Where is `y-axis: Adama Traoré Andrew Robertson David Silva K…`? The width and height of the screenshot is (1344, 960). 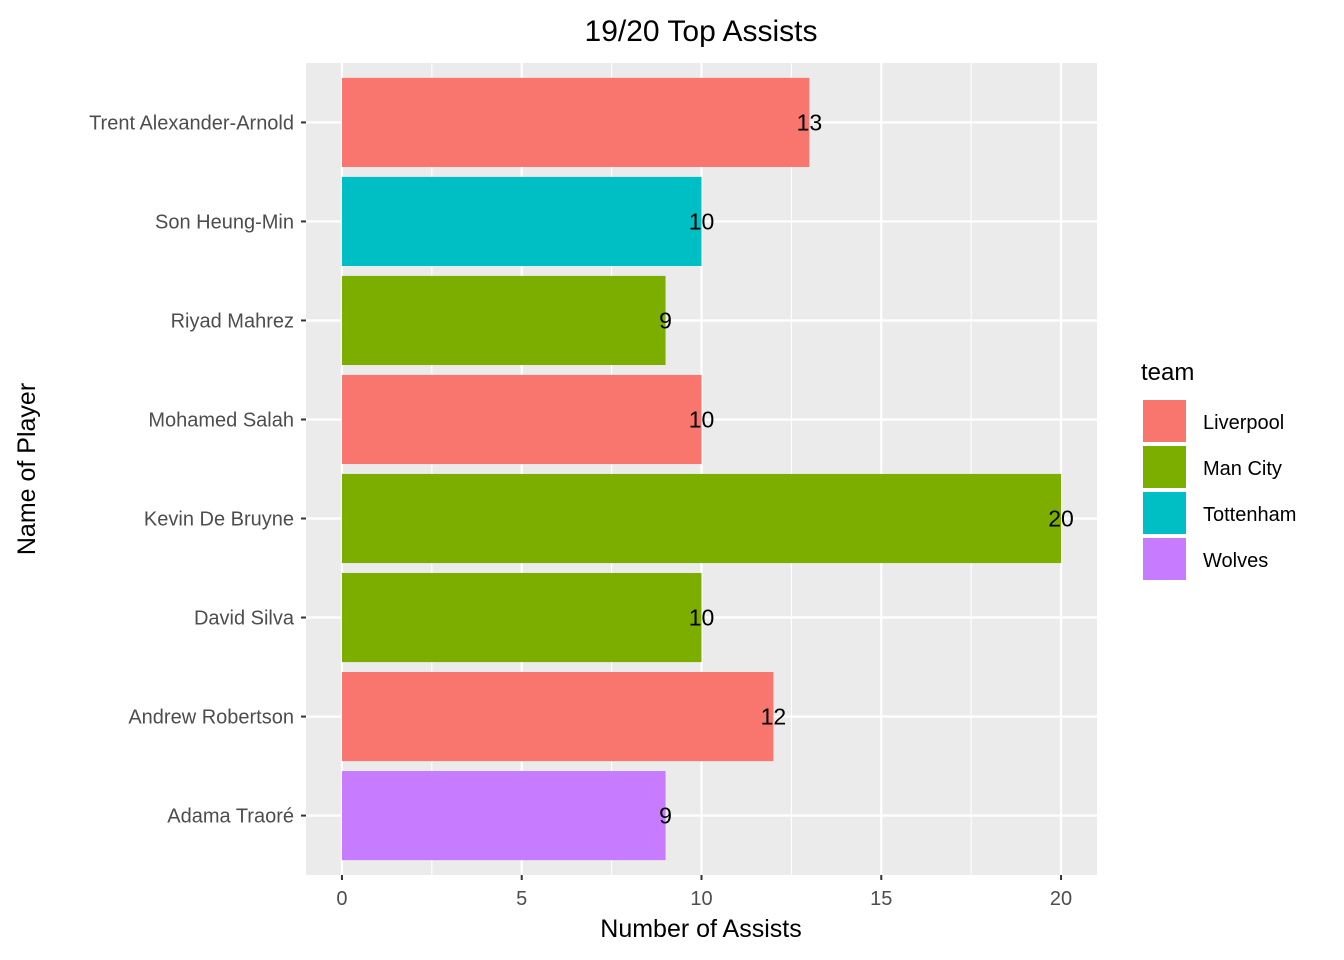
y-axis: Adama Traoré Andrew Robertson David Silva K… is located at coordinates (197, 470).